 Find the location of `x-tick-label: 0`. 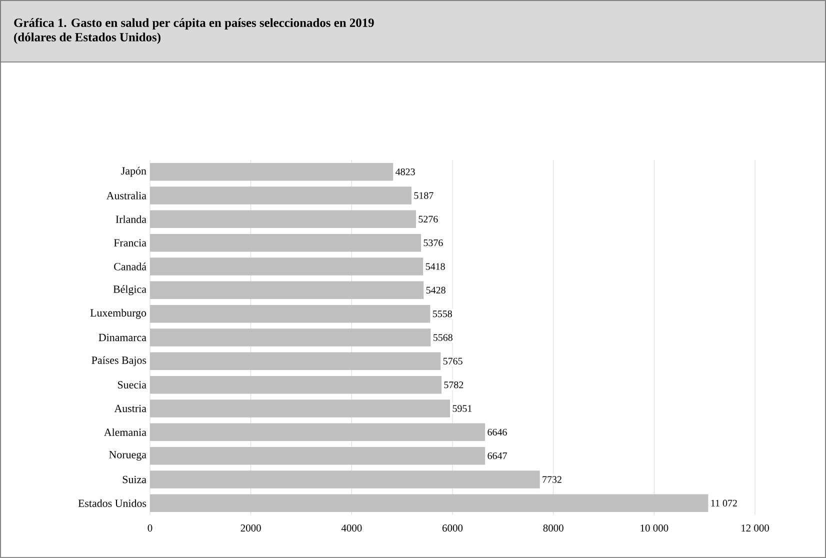

x-tick-label: 0 is located at coordinates (150, 528).